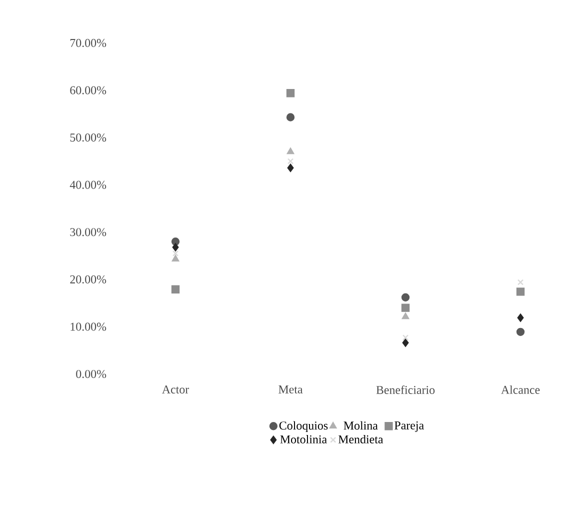 The image size is (576, 512). What do you see at coordinates (88, 90) in the screenshot?
I see `y-tick-label: 60.00%` at bounding box center [88, 90].